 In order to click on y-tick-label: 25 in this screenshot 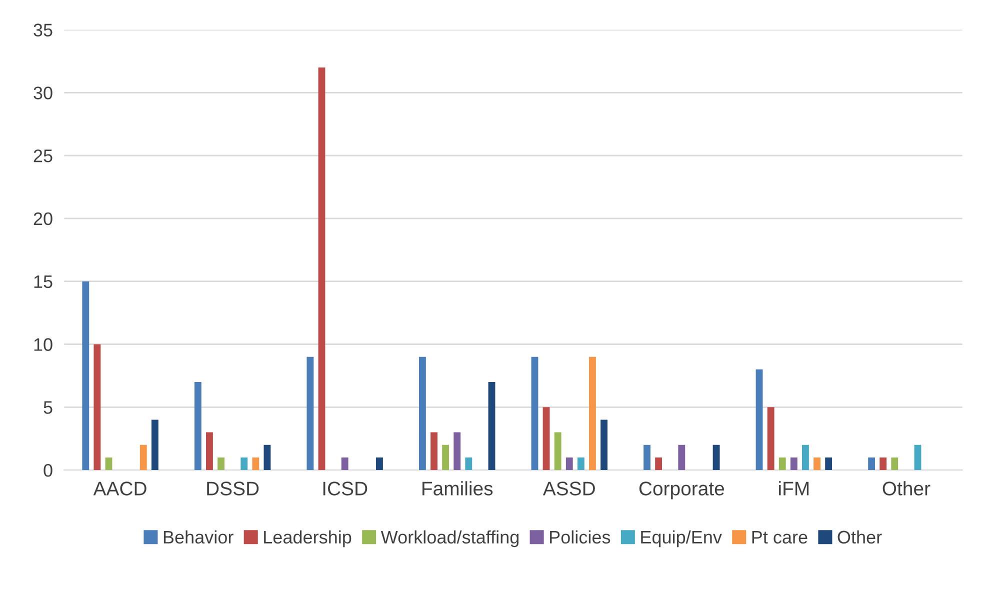, I will do `click(43, 155)`.